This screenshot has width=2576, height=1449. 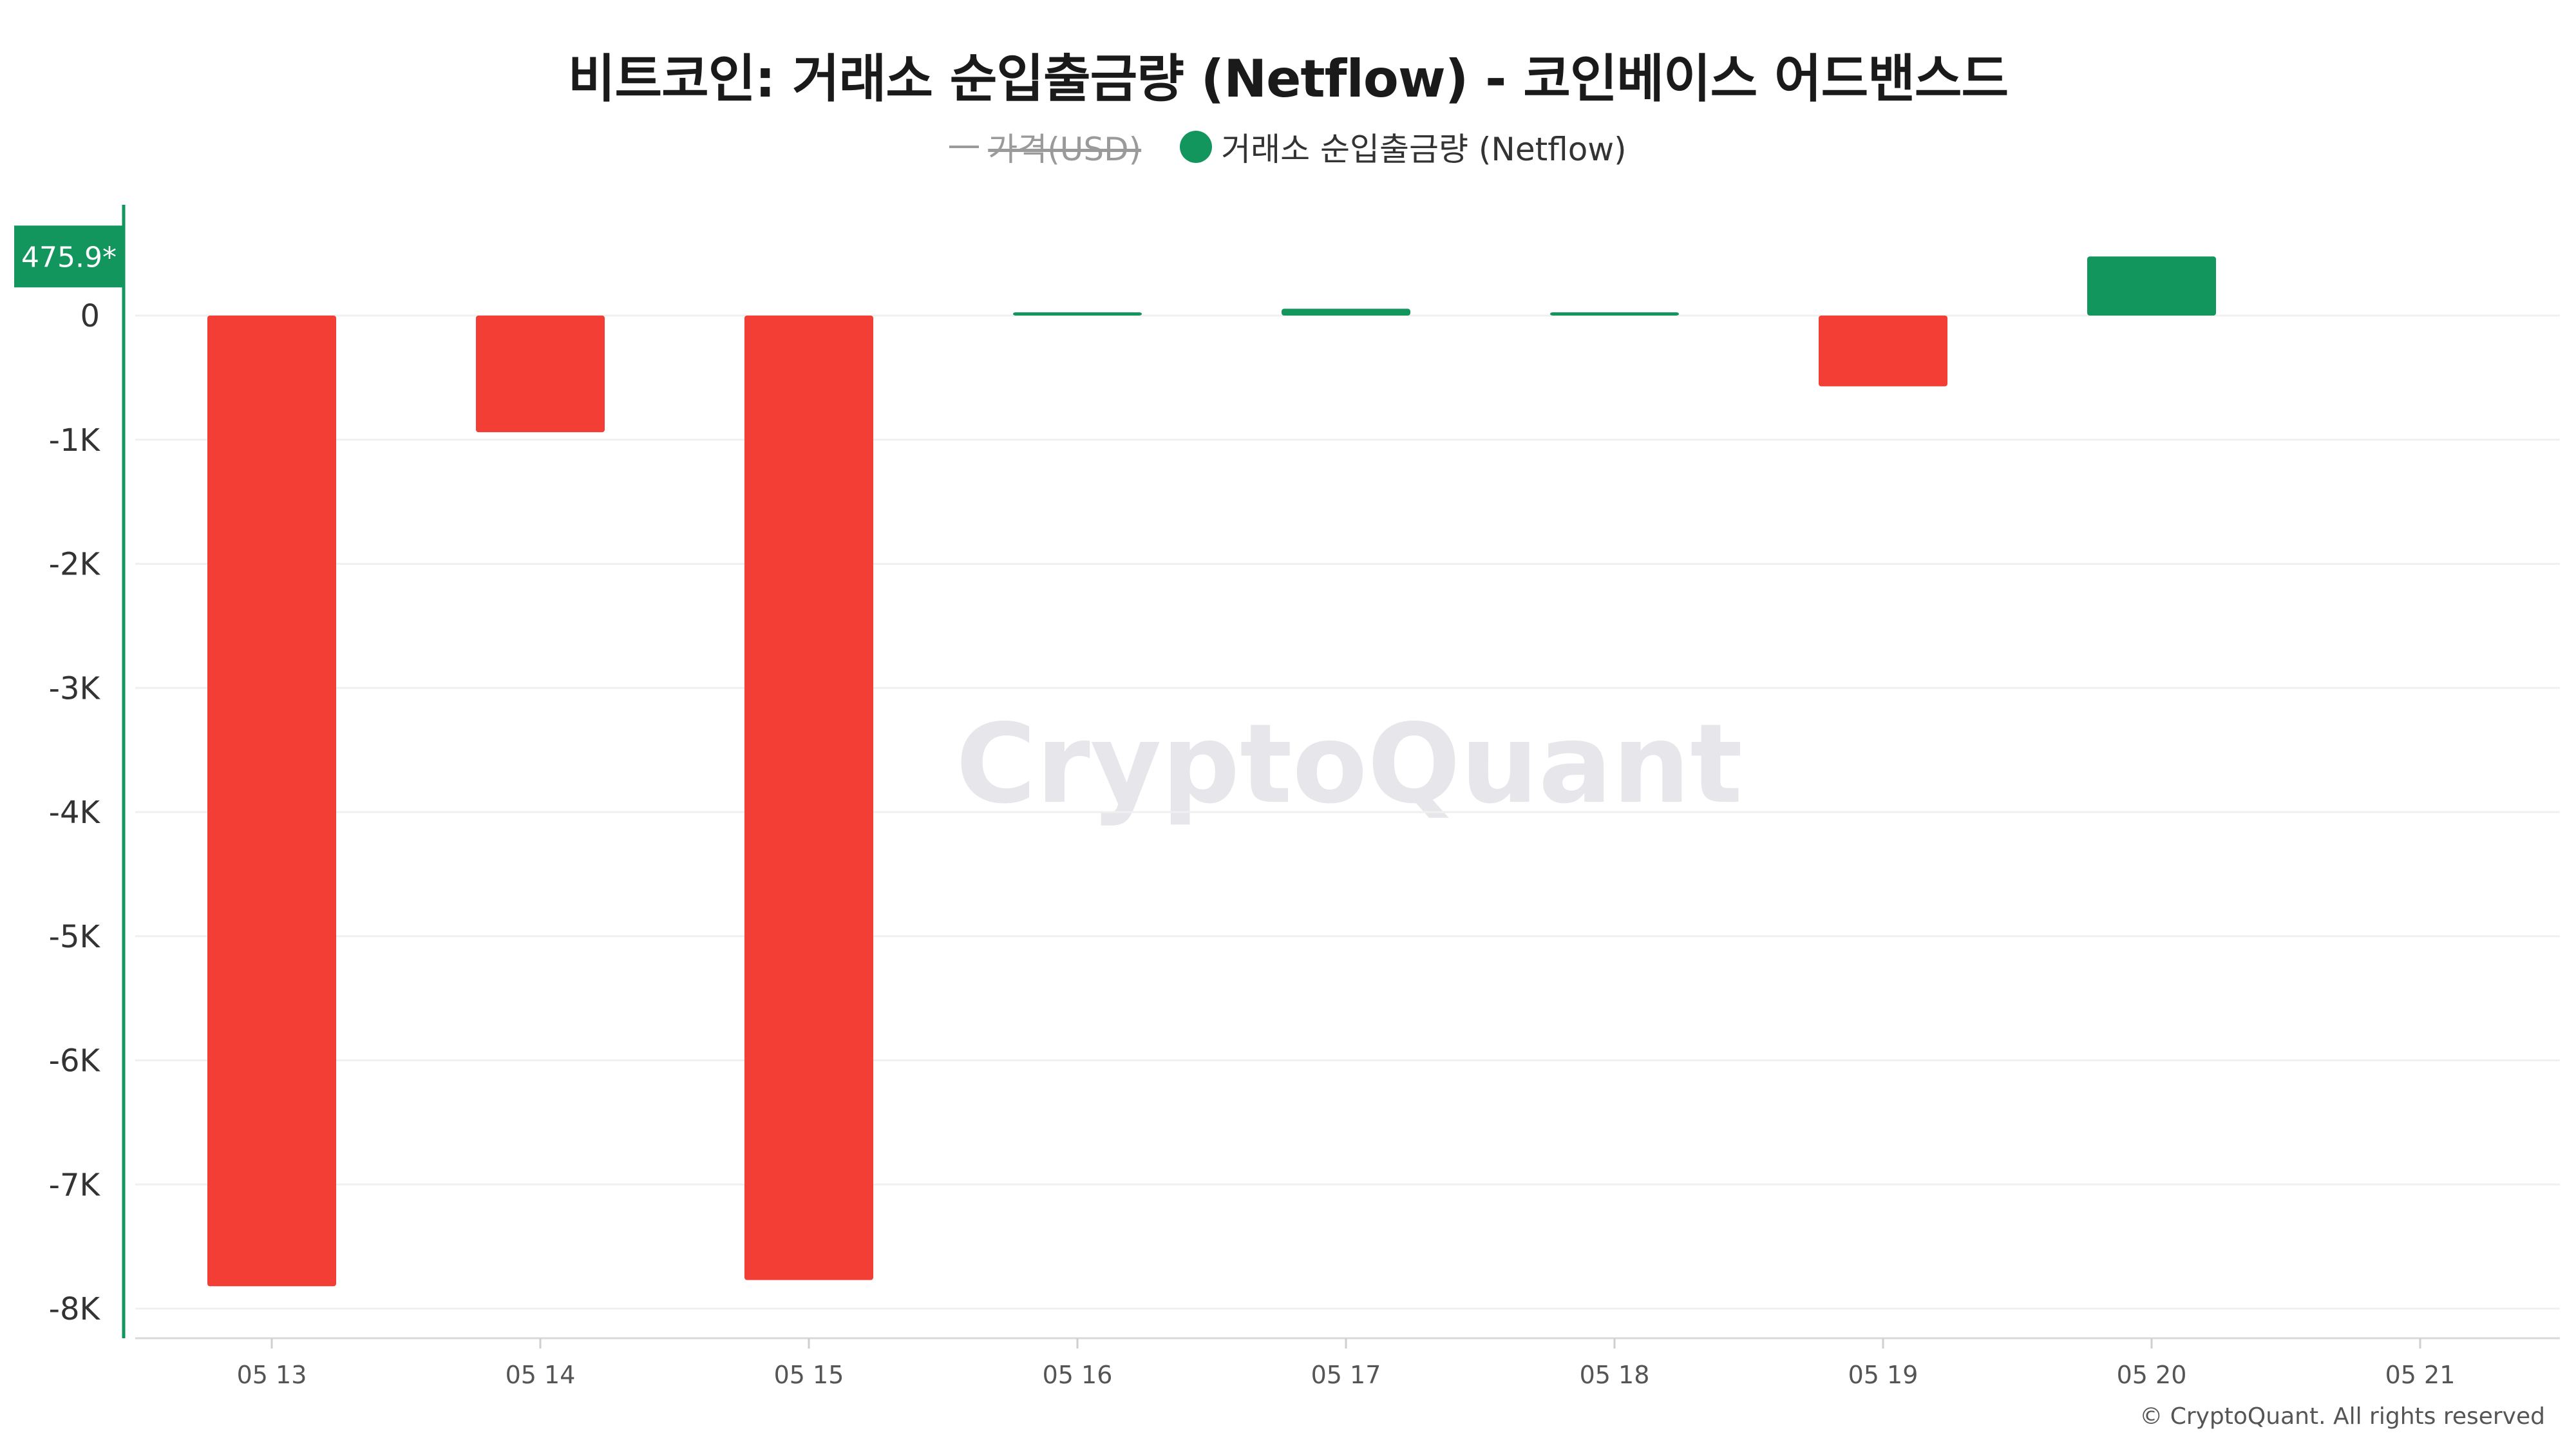 What do you see at coordinates (965, 147) in the screenshot?
I see `price-line-icon` at bounding box center [965, 147].